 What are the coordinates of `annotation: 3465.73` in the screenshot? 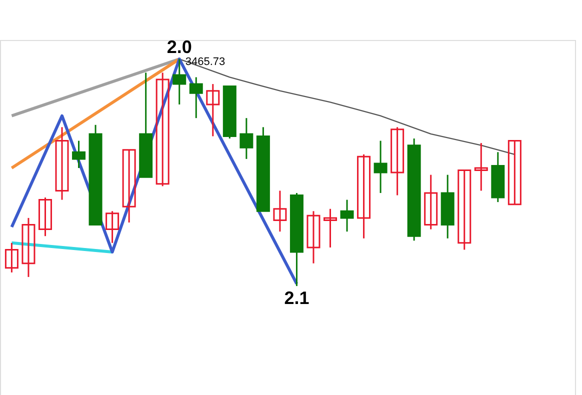 It's located at (205, 62).